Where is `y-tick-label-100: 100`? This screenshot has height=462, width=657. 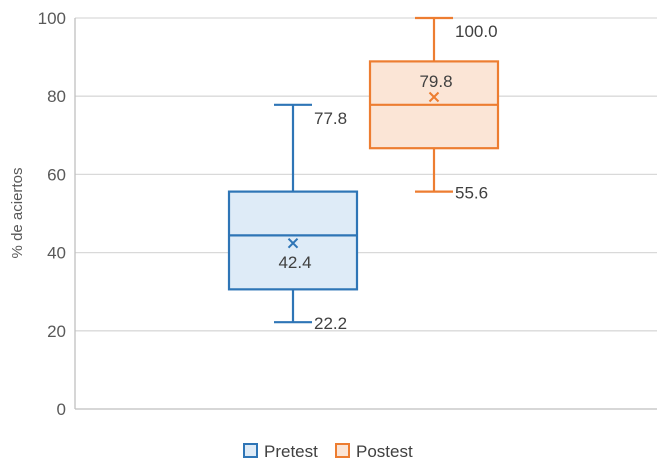 y-tick-label-100: 100 is located at coordinates (52, 18).